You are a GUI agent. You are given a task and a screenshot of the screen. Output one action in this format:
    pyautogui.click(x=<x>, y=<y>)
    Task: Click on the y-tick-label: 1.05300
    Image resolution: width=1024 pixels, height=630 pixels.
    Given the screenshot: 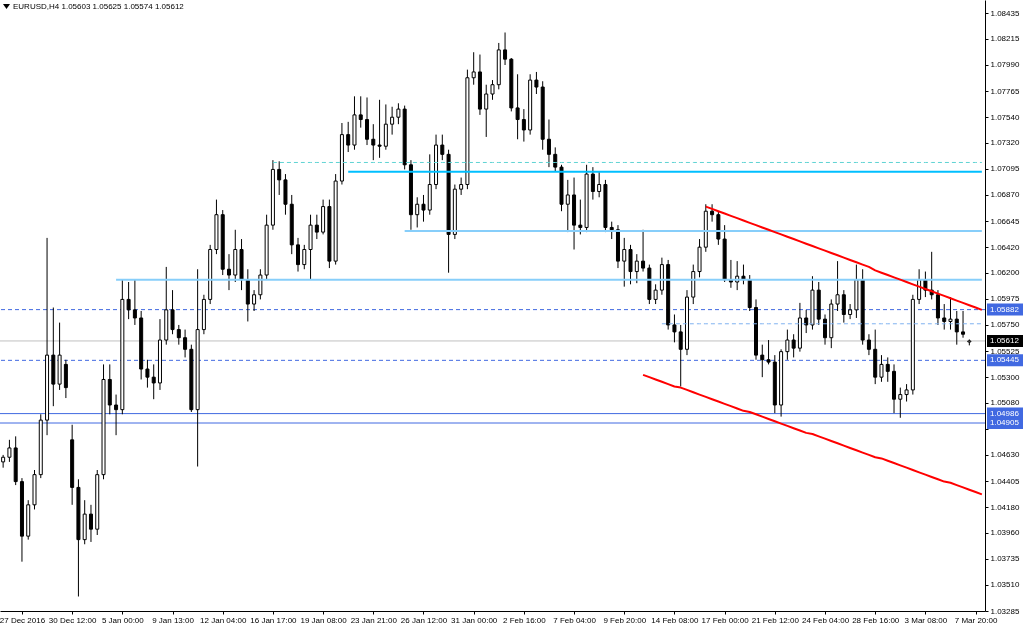 What is the action you would take?
    pyautogui.click(x=1005, y=377)
    